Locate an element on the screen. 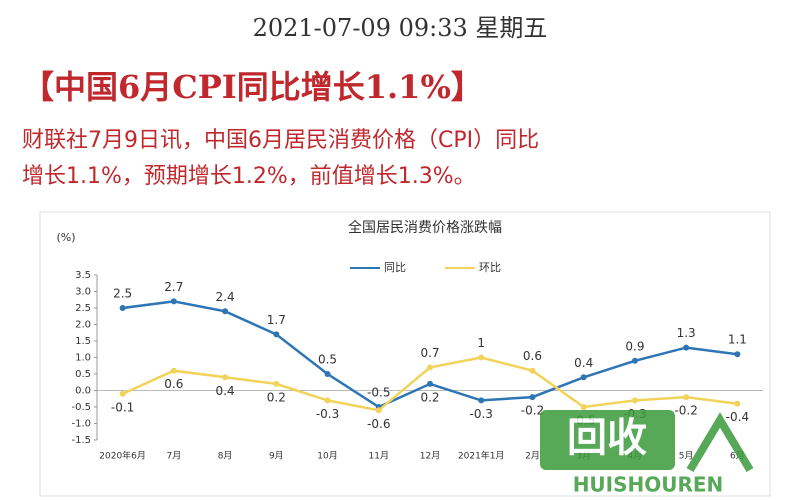 The height and width of the screenshot is (500, 800). legend-label: 环比 is located at coordinates (490, 267).